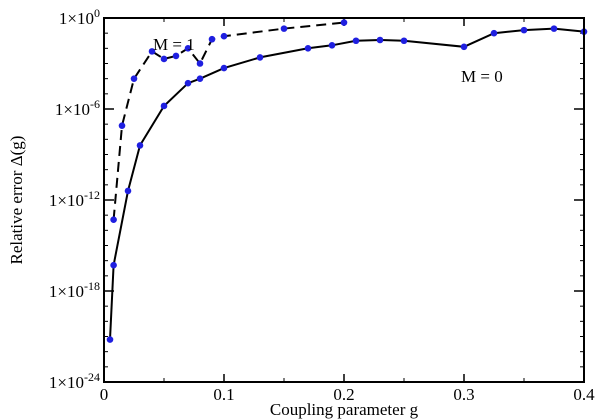 Image resolution: width=608 pixels, height=420 pixels. Describe the element at coordinates (223, 394) in the screenshot. I see `x-tick-label: 0.1` at that location.